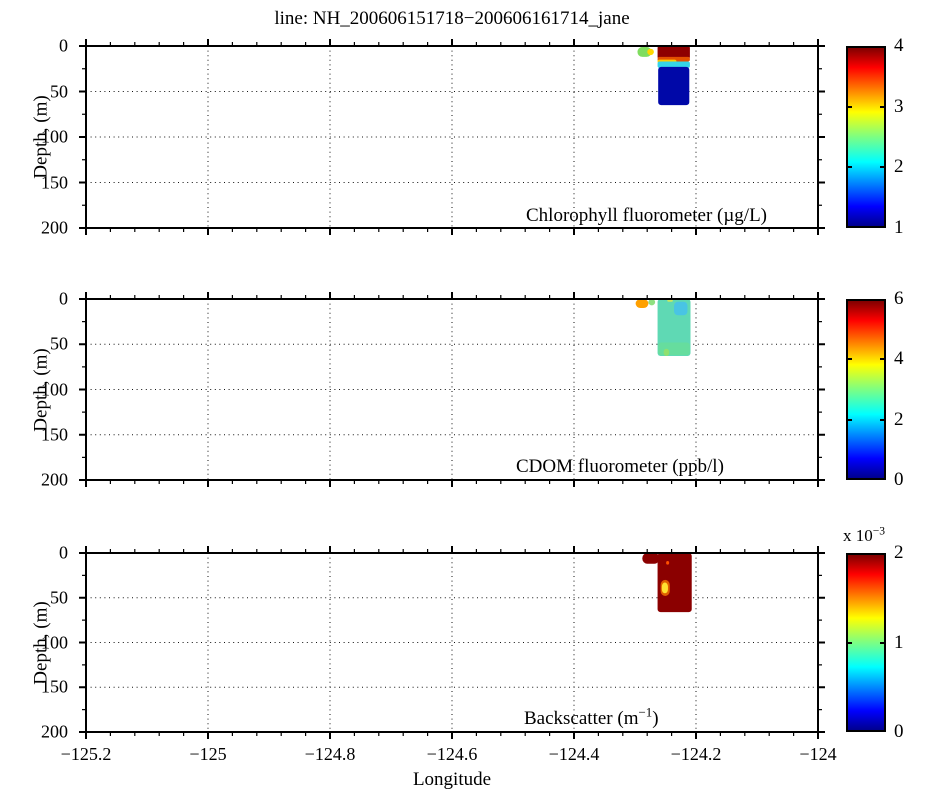  I want to click on x-tick-label: −124.8, so click(330, 754).